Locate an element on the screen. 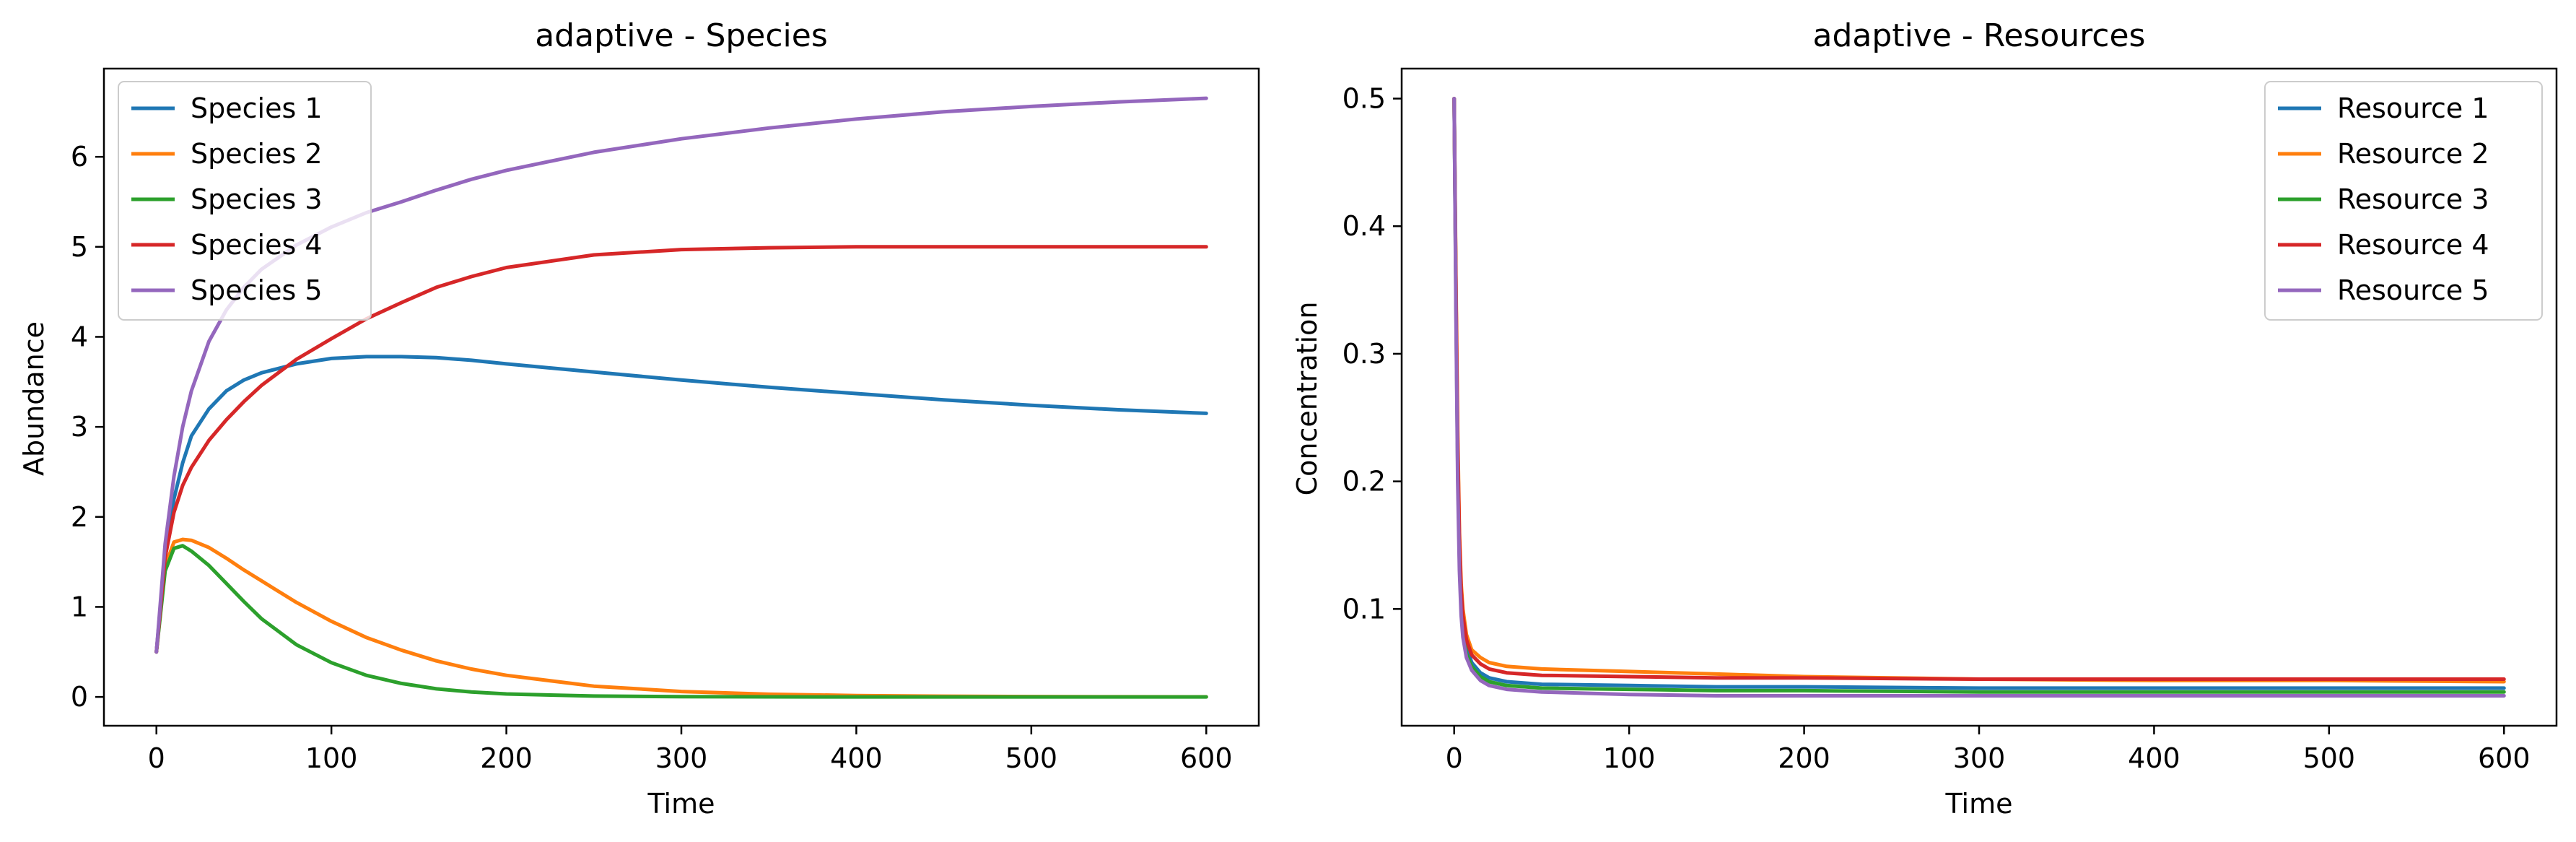 The image size is (2576, 842). legend-label: Resource 5 is located at coordinates (2413, 290).